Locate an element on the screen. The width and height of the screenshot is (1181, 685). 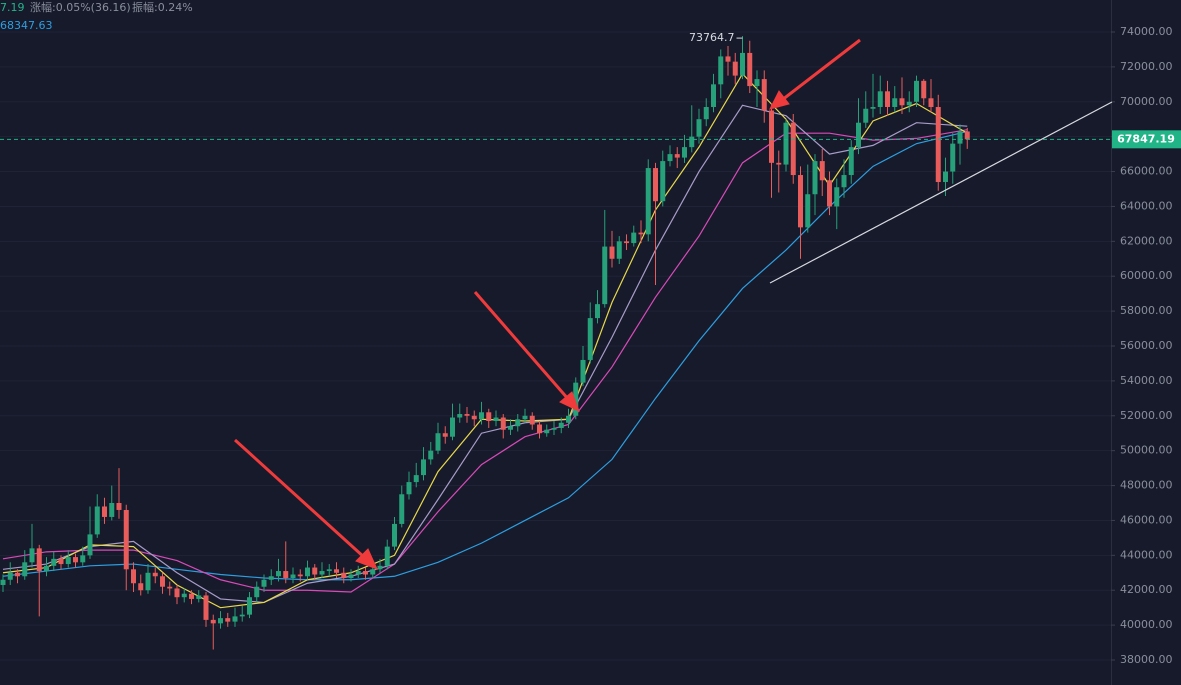
high-annotation: 73764.7 is located at coordinates (712, 37).